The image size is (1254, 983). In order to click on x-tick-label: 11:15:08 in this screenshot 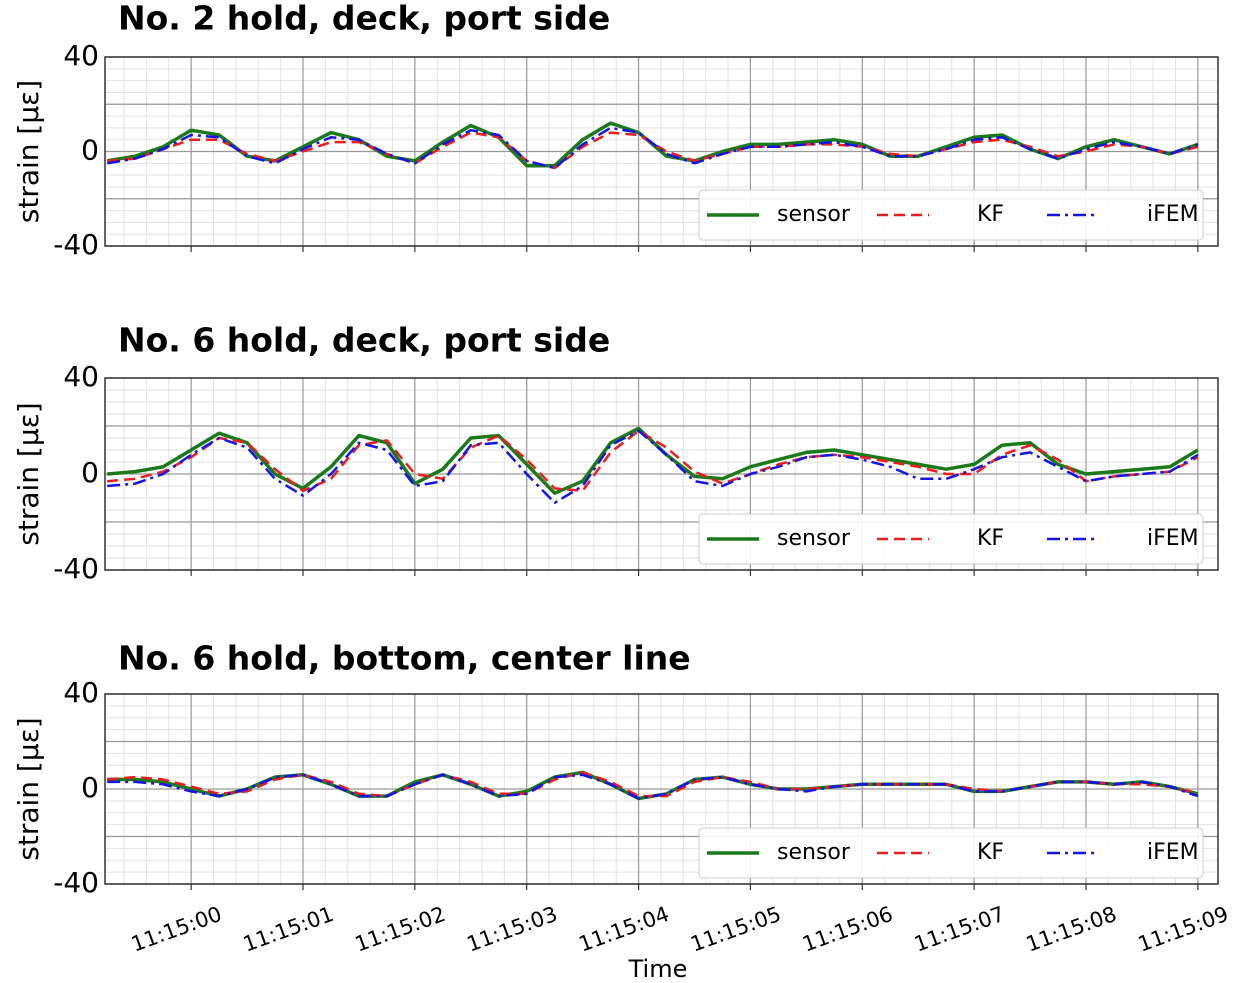, I will do `click(1071, 929)`.